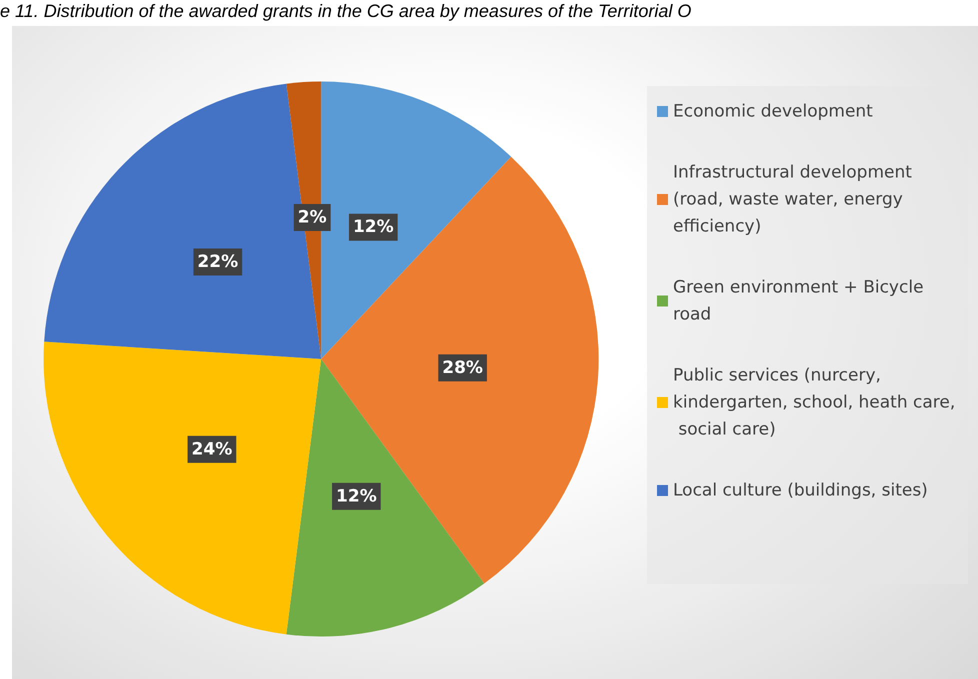 Image resolution: width=978 pixels, height=679 pixels. What do you see at coordinates (773, 112) in the screenshot?
I see `legend-label: Economic development` at bounding box center [773, 112].